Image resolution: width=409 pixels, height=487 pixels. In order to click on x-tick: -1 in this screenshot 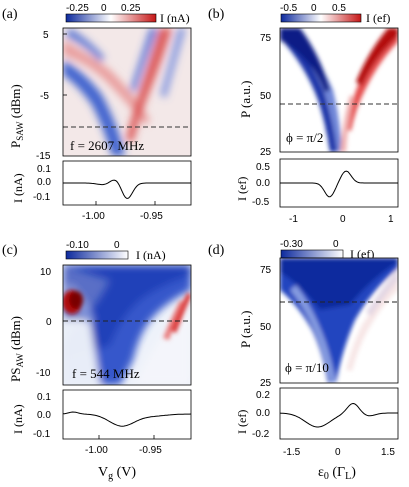, I will do `click(293, 219)`.